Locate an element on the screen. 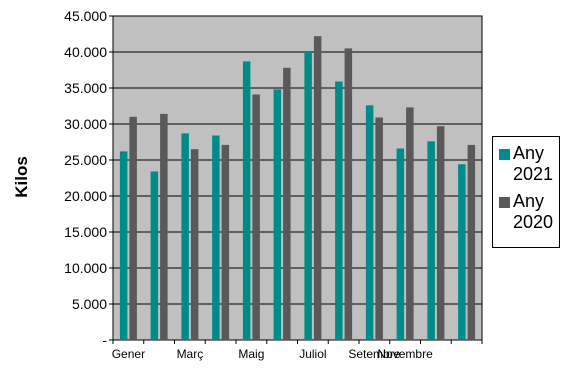  legend-item-series-2: Any 2020 is located at coordinates (527, 212).